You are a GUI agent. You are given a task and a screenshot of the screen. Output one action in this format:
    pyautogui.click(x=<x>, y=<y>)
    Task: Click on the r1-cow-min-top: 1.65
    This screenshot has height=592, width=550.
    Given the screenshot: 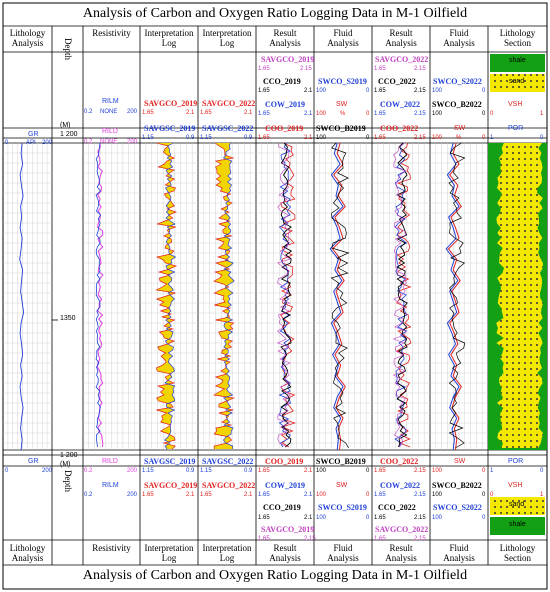 What is the action you would take?
    pyautogui.click(x=264, y=114)
    